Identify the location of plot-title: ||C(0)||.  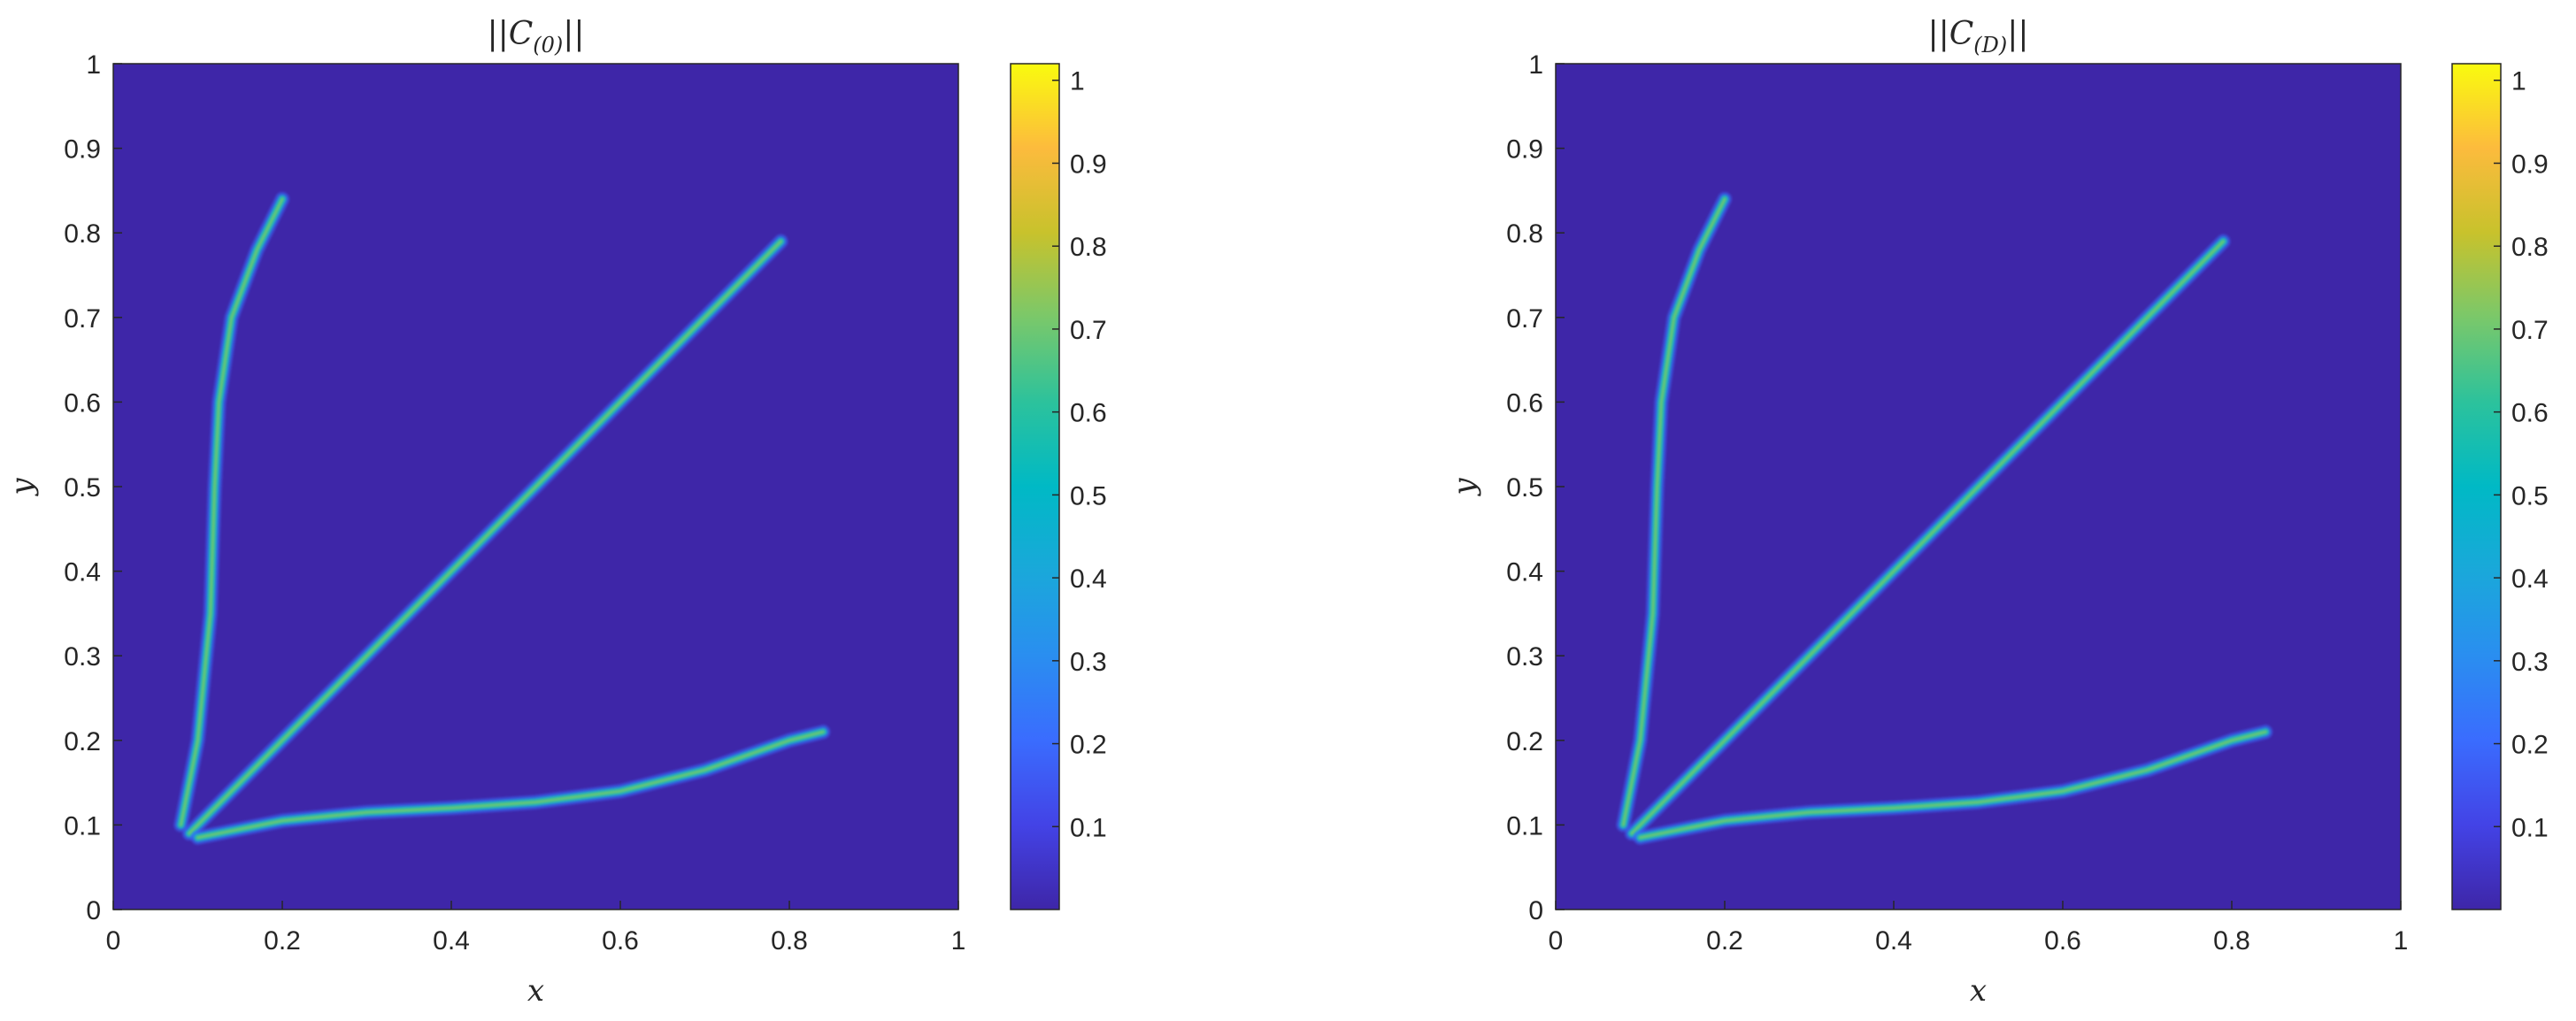
(535, 37).